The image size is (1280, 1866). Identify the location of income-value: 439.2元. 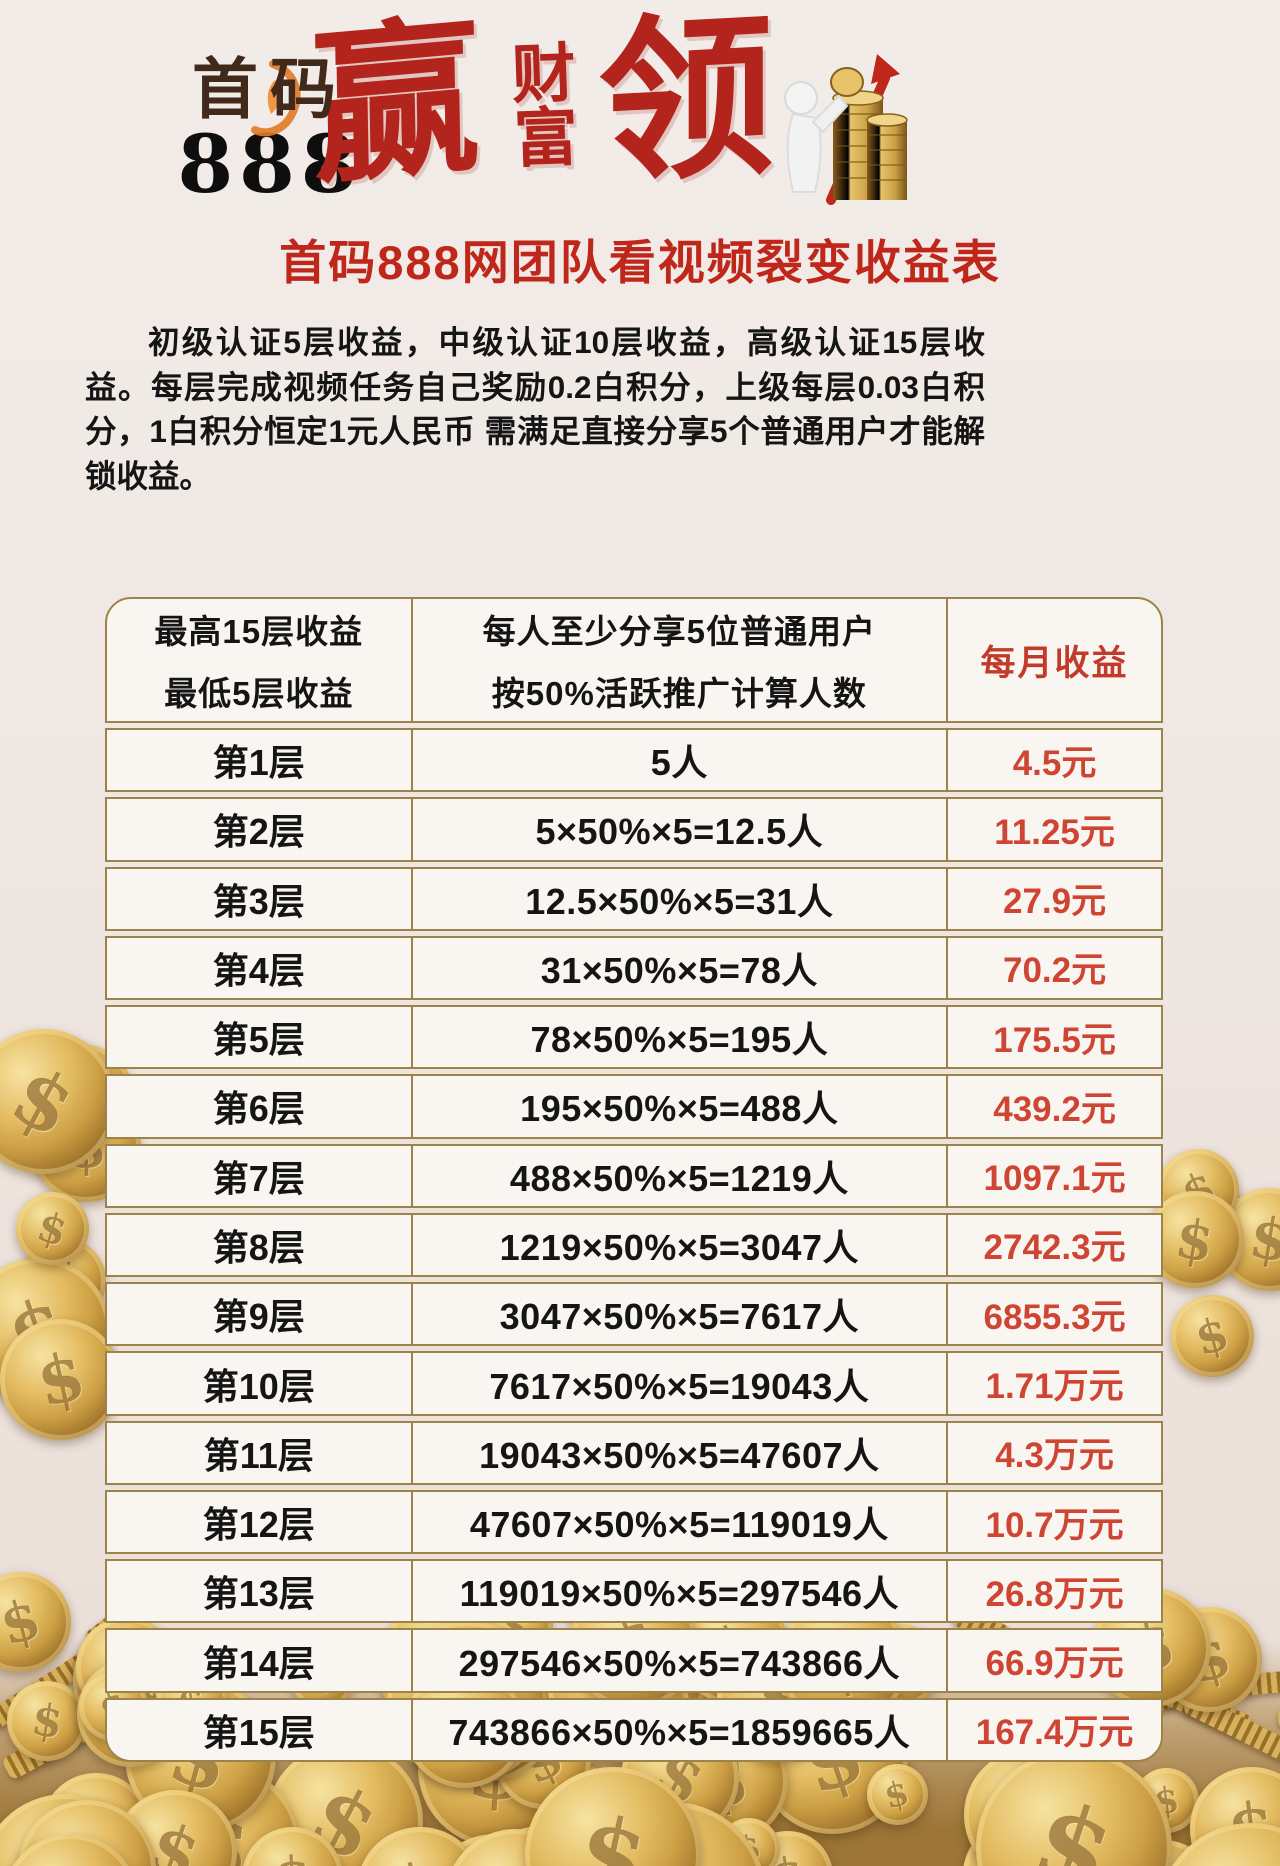
(1054, 1109).